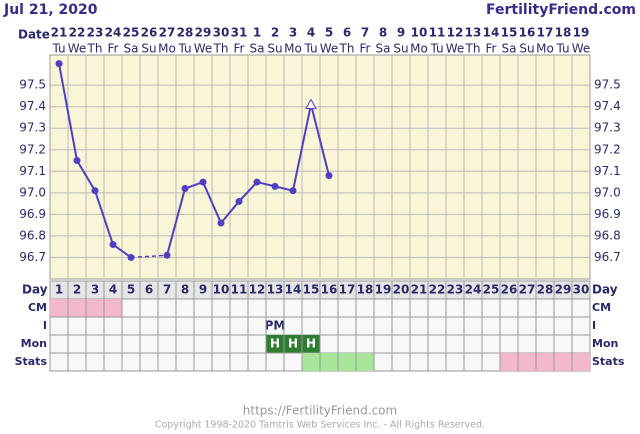 This screenshot has height=434, width=640. I want to click on cycle-day: 9, so click(203, 290).